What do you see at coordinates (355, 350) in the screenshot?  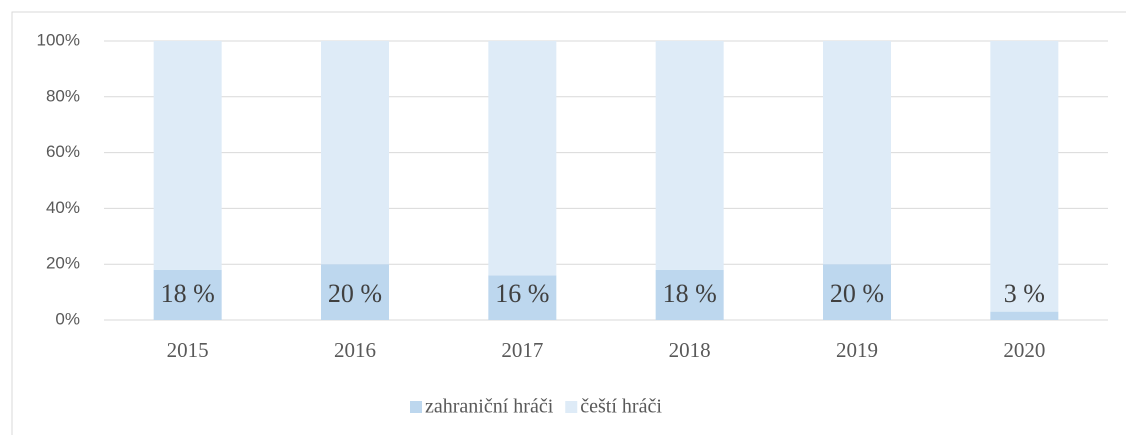 I see `x-tick-label: 2016` at bounding box center [355, 350].